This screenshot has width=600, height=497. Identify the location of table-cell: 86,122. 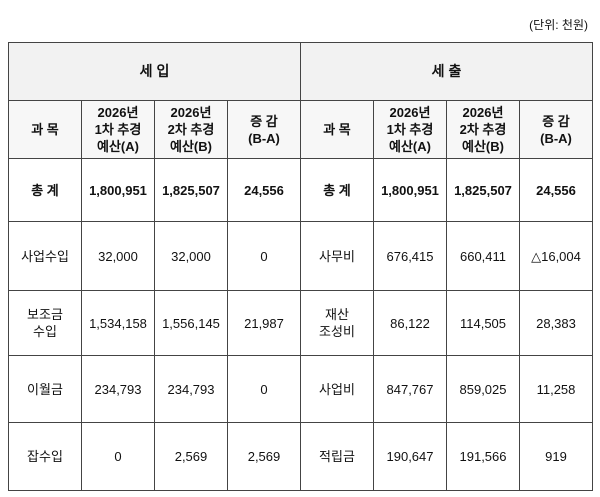
(410, 323).